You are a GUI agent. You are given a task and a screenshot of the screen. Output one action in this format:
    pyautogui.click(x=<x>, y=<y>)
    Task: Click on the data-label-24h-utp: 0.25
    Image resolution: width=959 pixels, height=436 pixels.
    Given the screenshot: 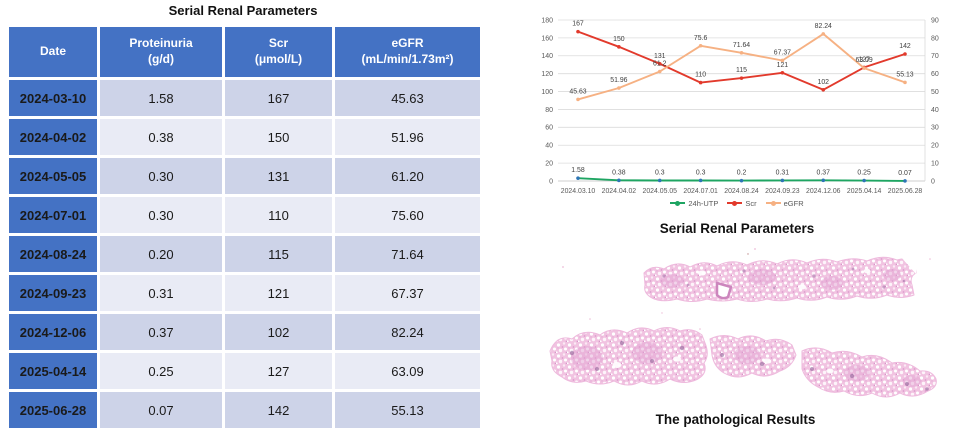 What is the action you would take?
    pyautogui.click(x=864, y=173)
    